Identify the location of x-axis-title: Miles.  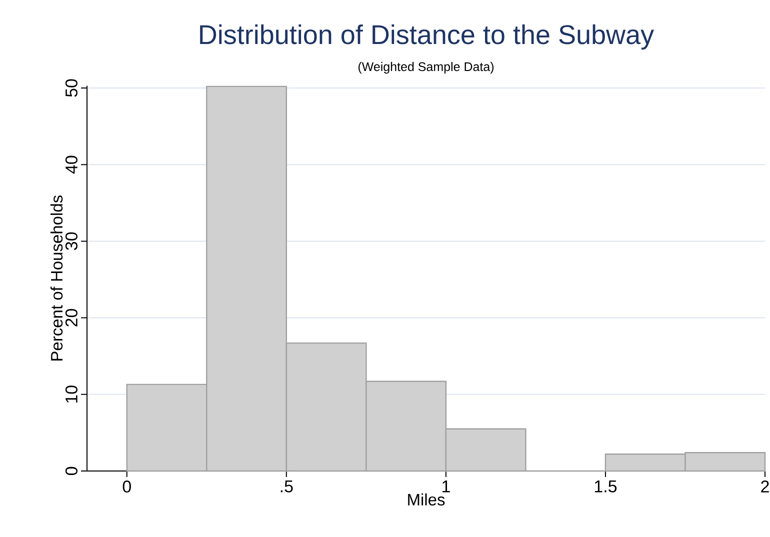
(426, 499).